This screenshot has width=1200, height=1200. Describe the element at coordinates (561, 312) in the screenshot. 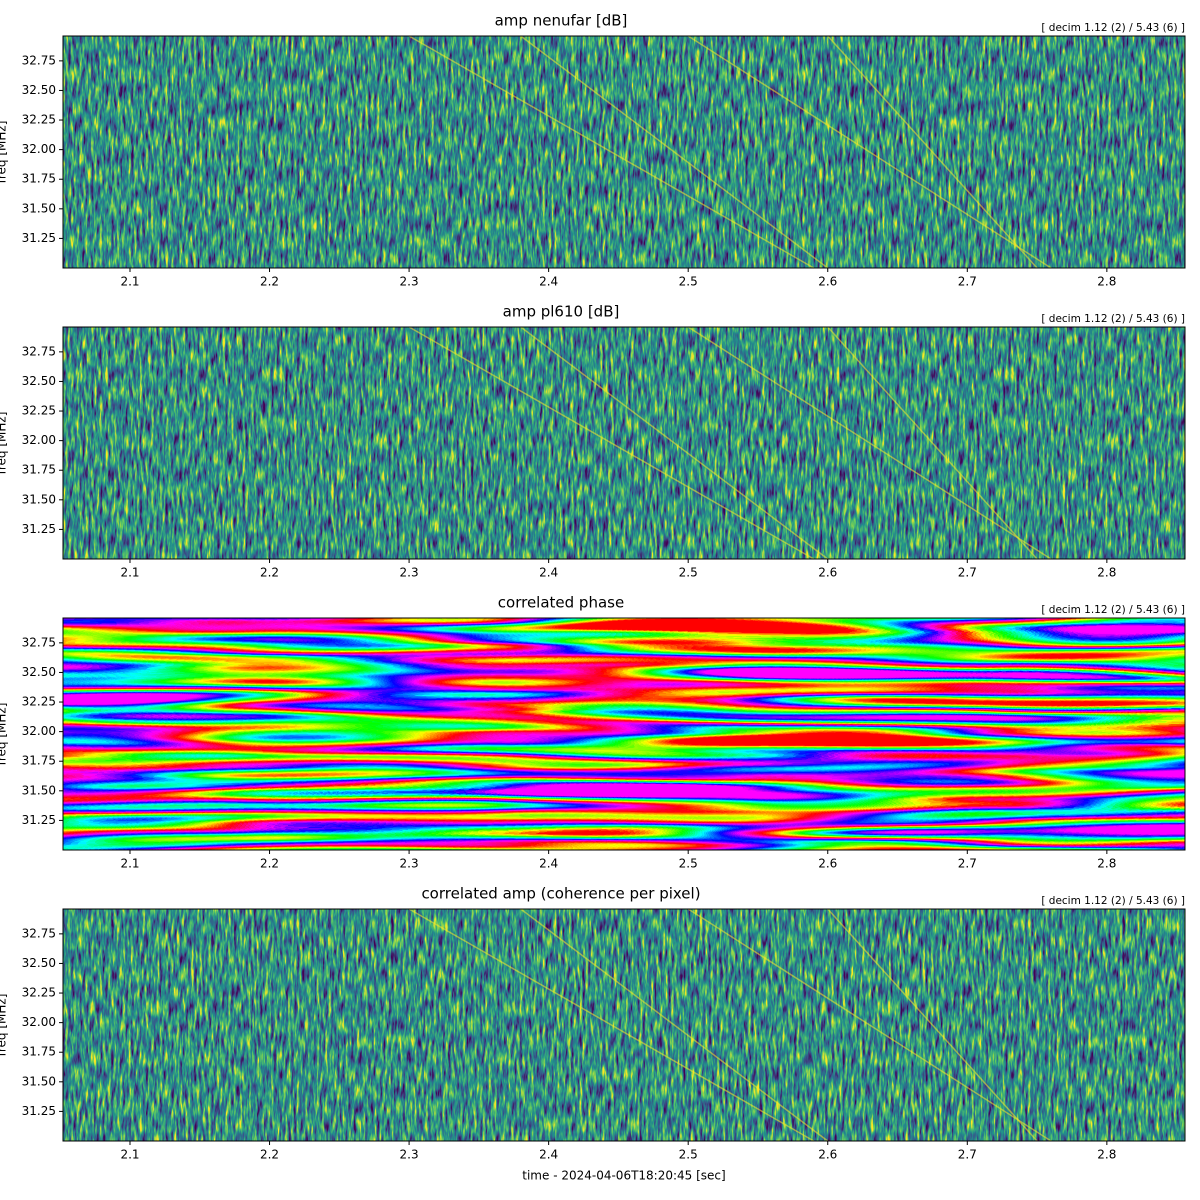

I see `chart-title: amp pl610 [dB]` at that location.